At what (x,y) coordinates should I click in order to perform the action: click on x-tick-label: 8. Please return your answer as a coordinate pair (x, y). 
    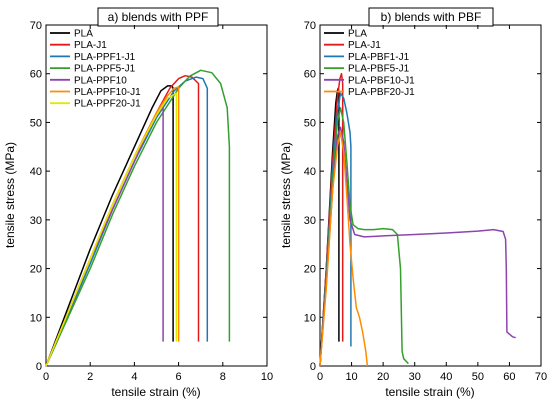
    Looking at the image, I should click on (223, 377).